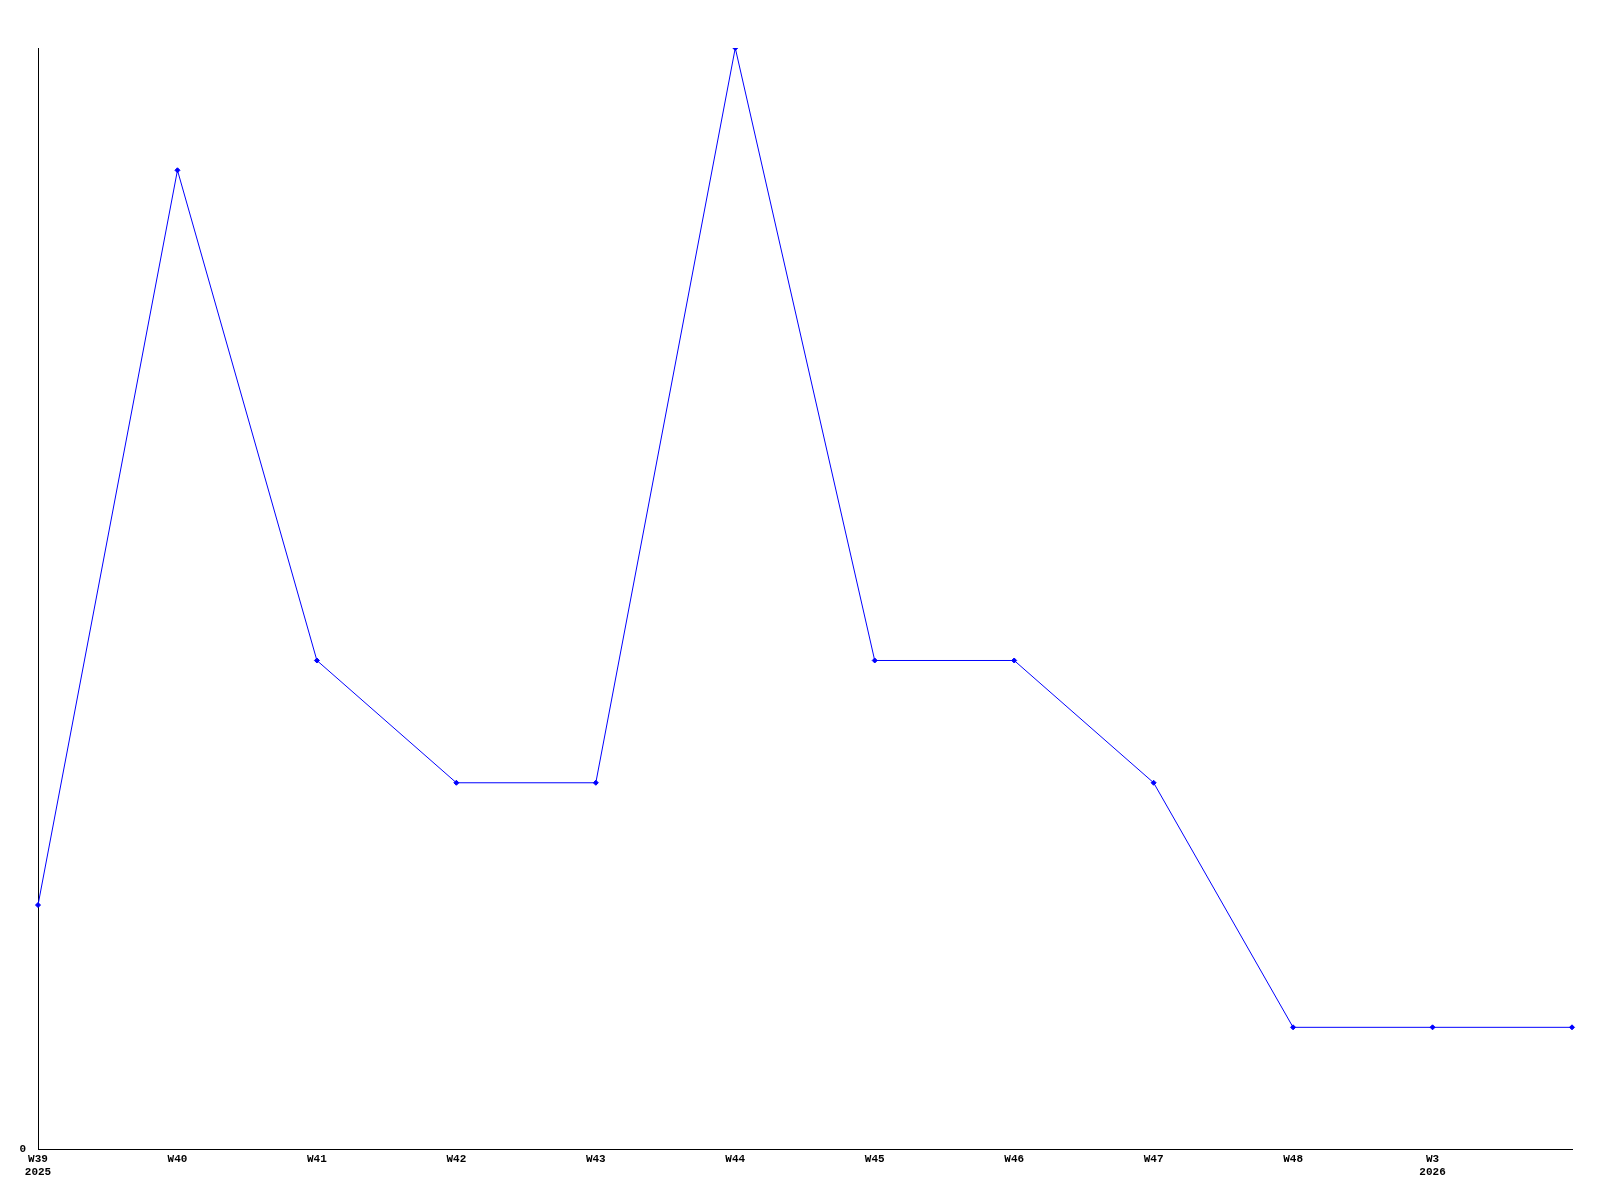  Describe the element at coordinates (177, 1158) in the screenshot. I see `x-tick-label: W40` at that location.